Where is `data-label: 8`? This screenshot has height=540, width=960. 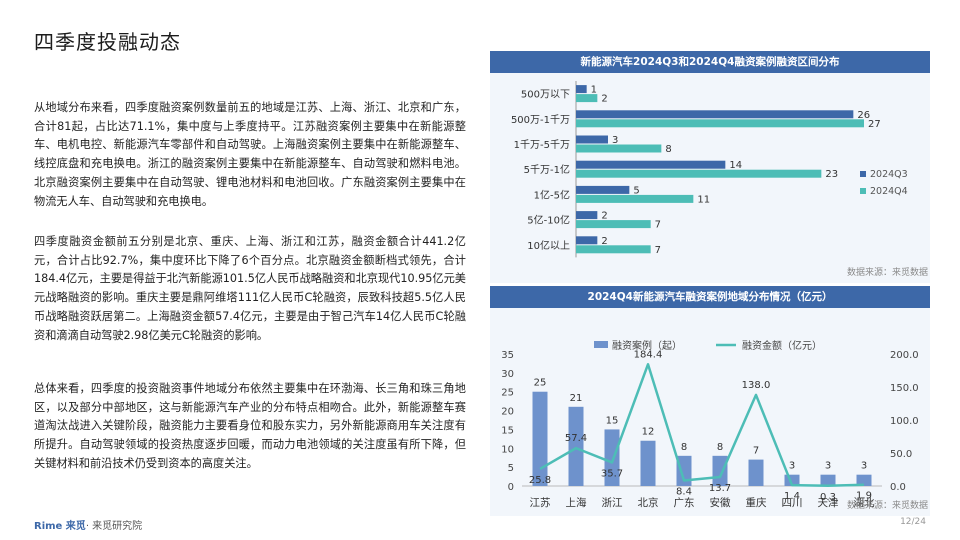 data-label: 8 is located at coordinates (668, 149).